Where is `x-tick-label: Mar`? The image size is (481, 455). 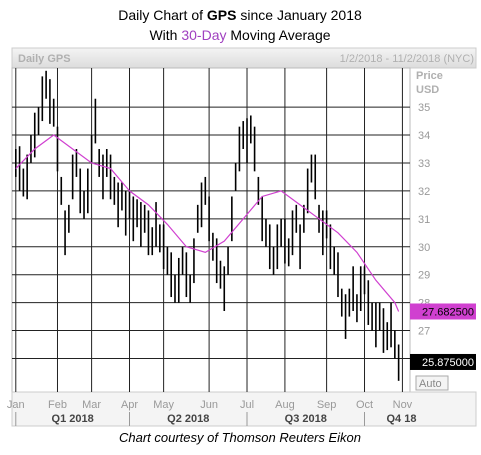
x-tick-label: Mar is located at coordinates (91, 405).